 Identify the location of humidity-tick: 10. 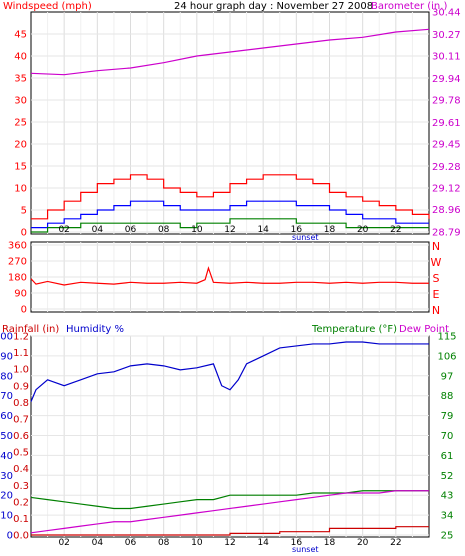
(6, 516).